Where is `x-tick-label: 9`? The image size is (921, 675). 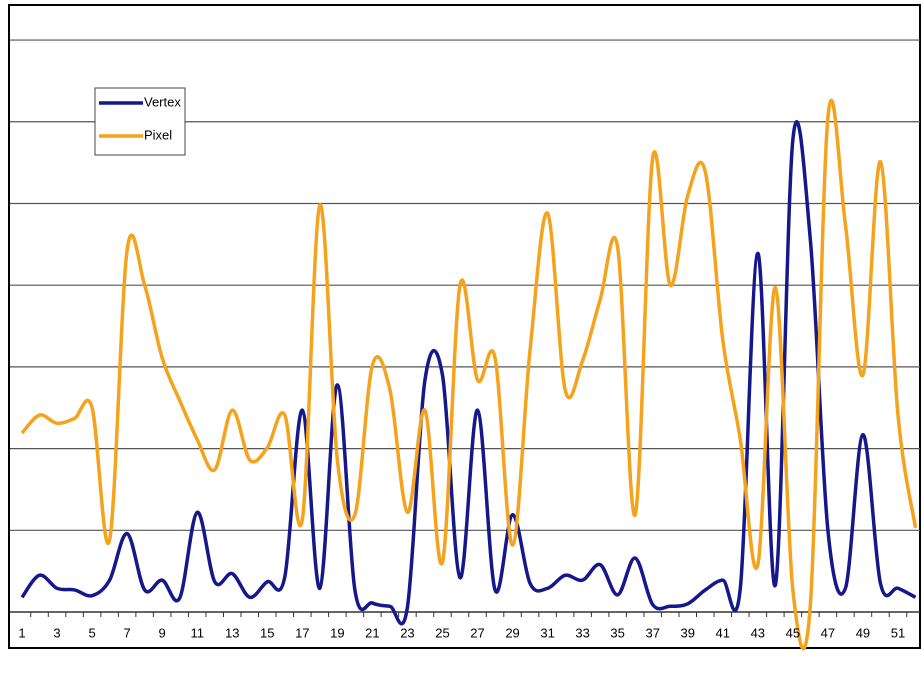 x-tick-label: 9 is located at coordinates (162, 632).